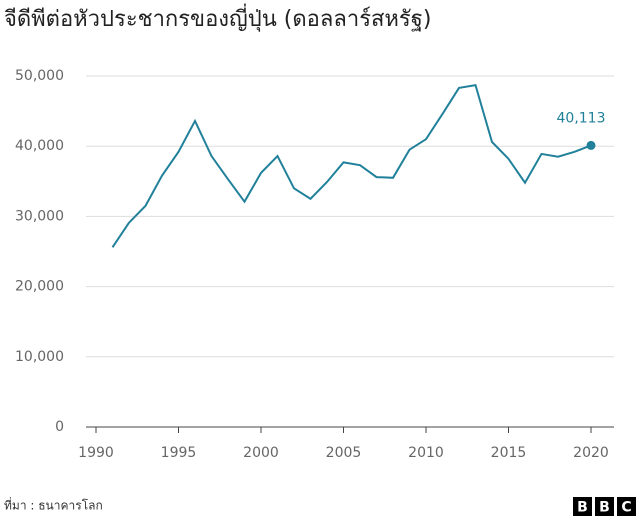  Describe the element at coordinates (344, 453) in the screenshot. I see `x-tick-label: 2005` at that location.